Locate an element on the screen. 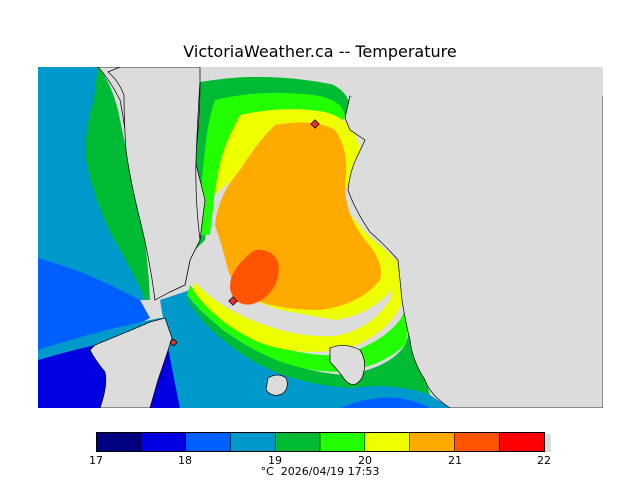 This screenshot has width=640, height=480. strait-bright-green is located at coordinates (297, 328).